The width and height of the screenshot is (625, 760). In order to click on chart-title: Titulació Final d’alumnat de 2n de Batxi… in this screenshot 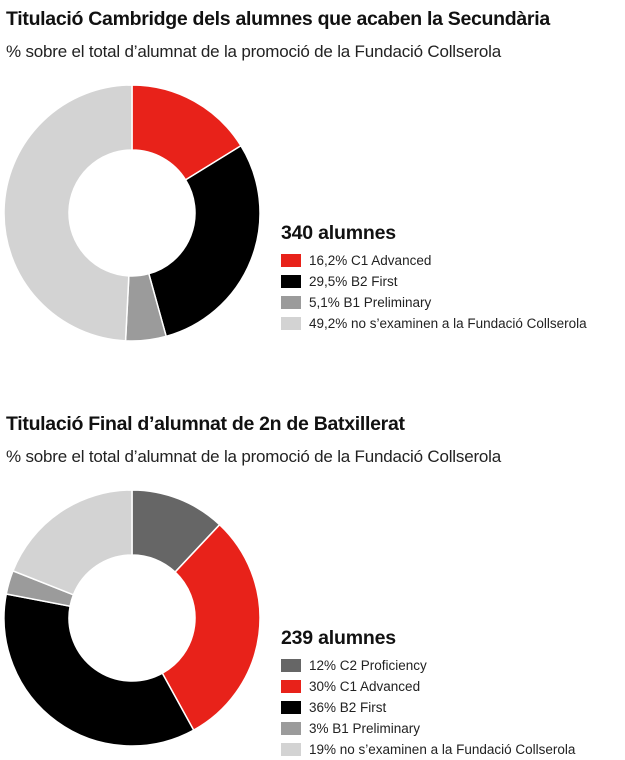, I will do `click(205, 424)`.